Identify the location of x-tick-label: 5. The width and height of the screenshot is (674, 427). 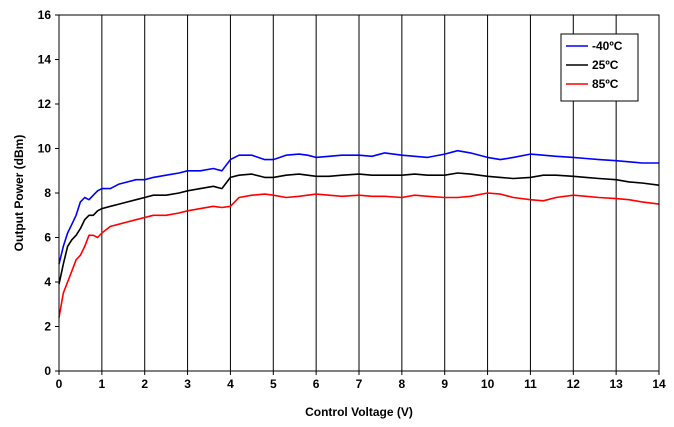
(273, 384).